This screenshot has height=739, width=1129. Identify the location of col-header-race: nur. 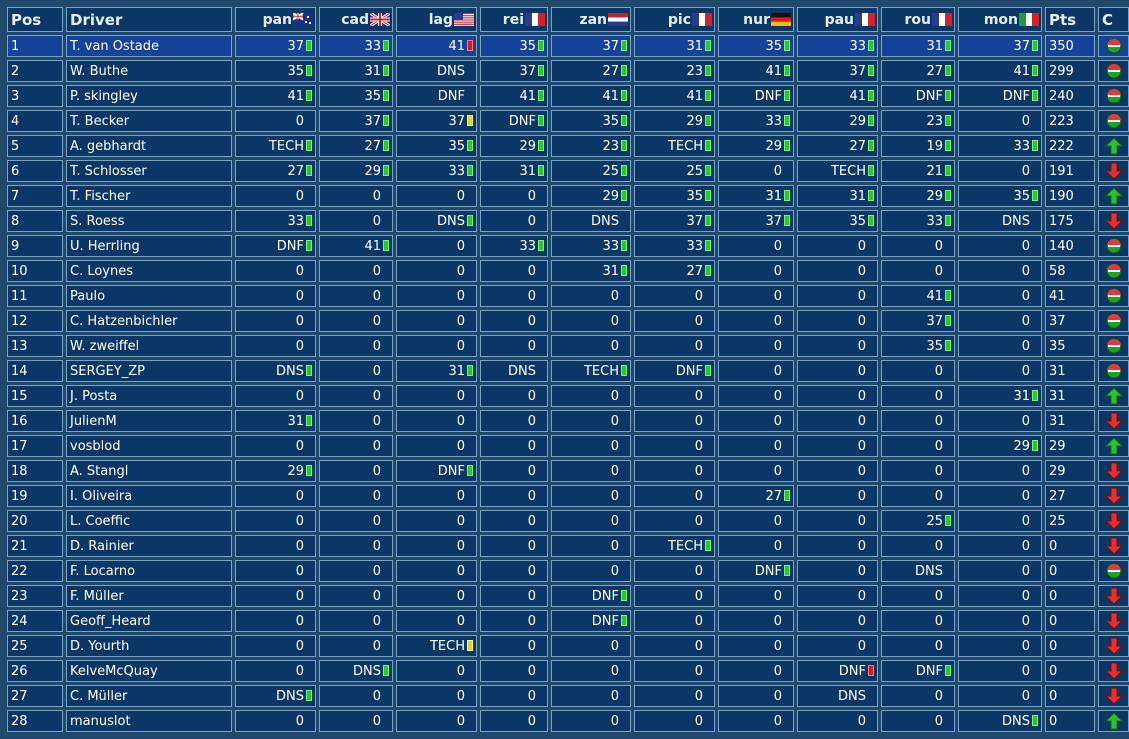
(756, 19).